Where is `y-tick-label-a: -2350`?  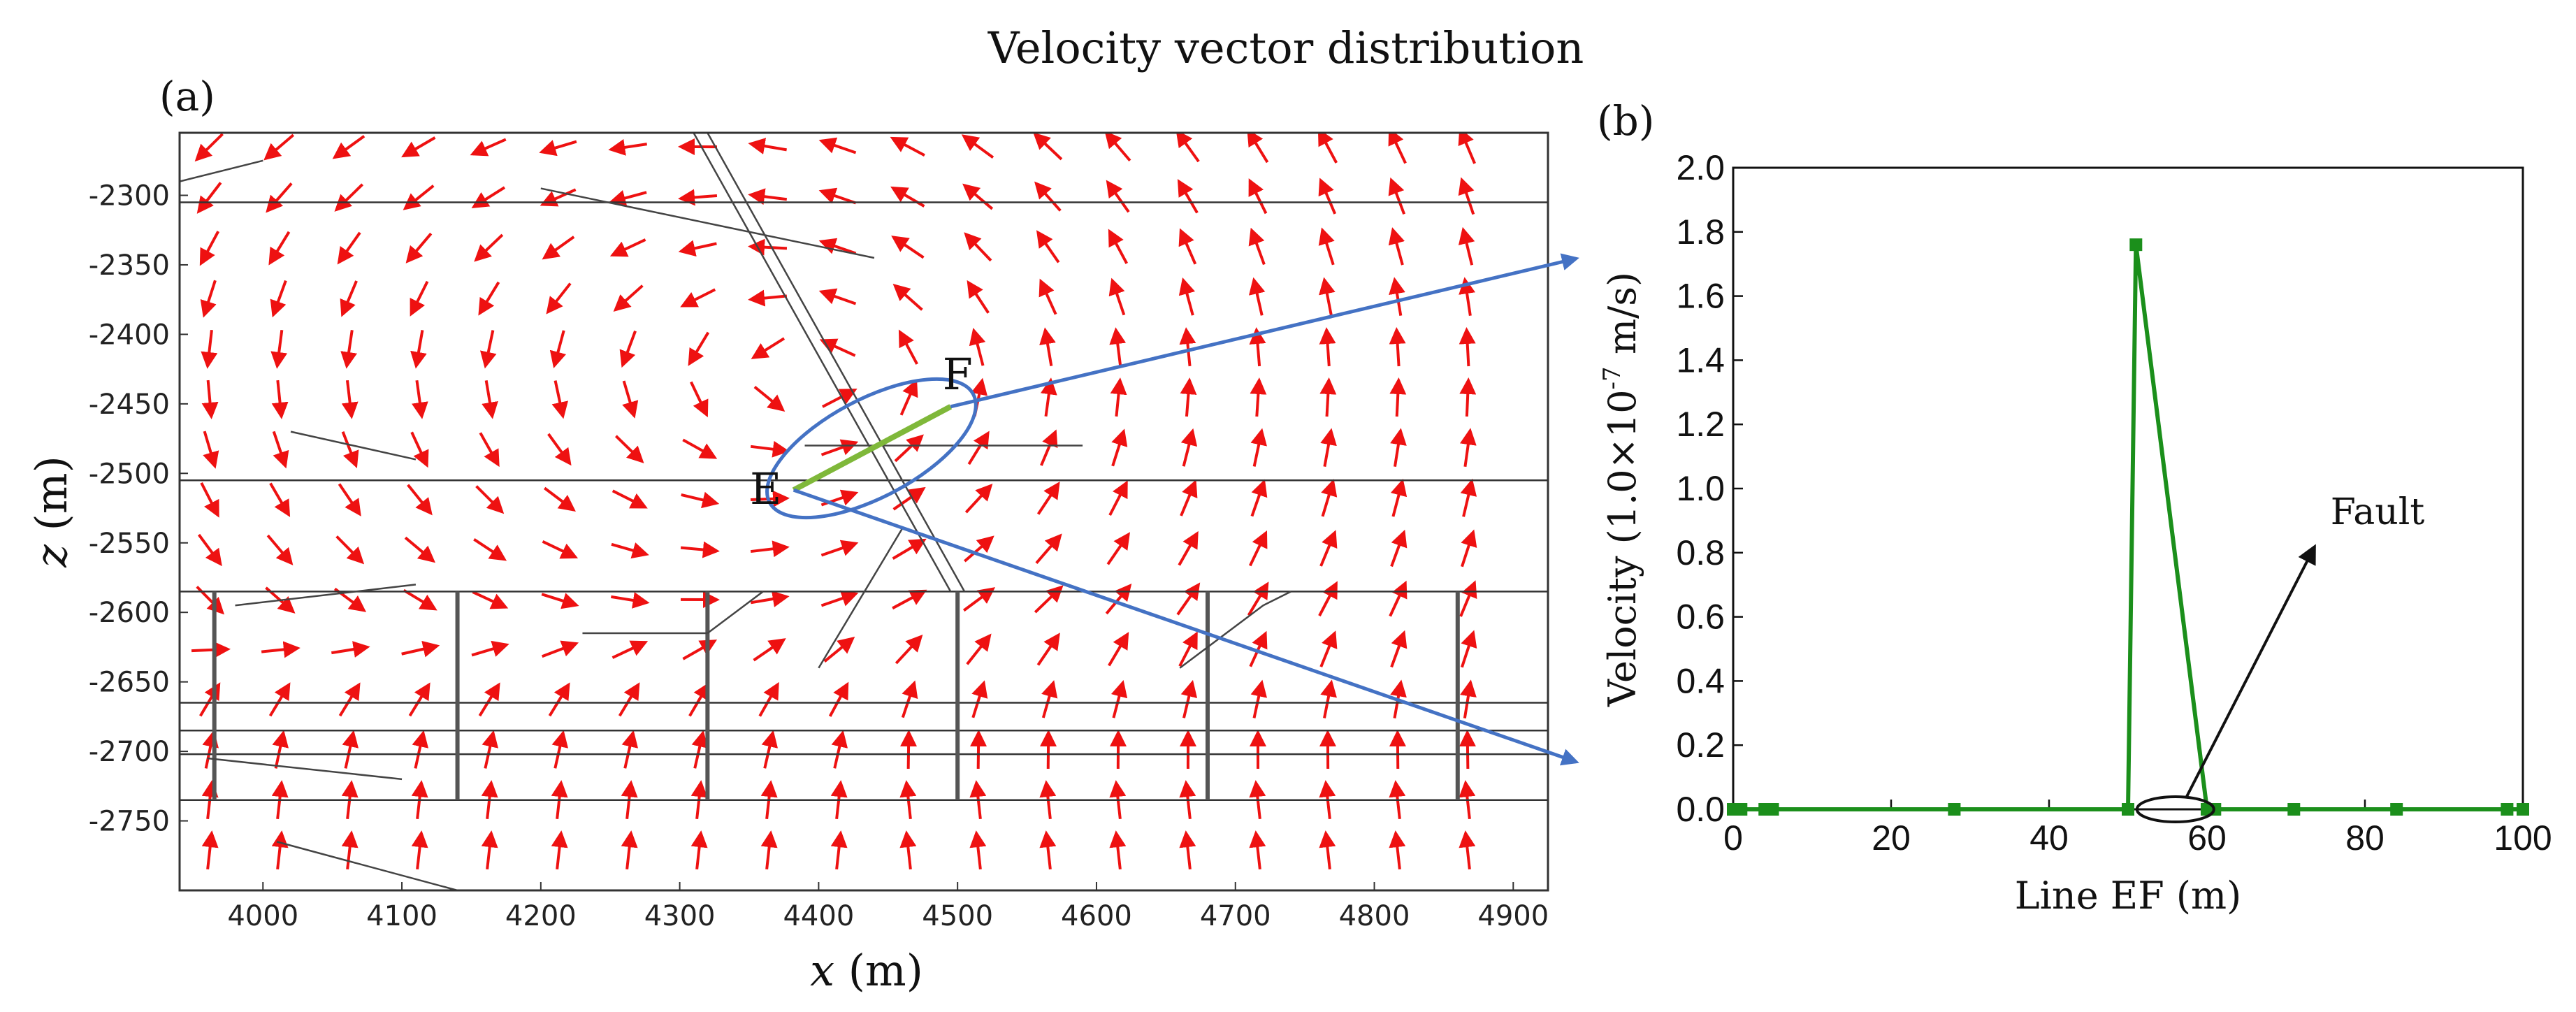 y-tick-label-a: -2350 is located at coordinates (129, 266).